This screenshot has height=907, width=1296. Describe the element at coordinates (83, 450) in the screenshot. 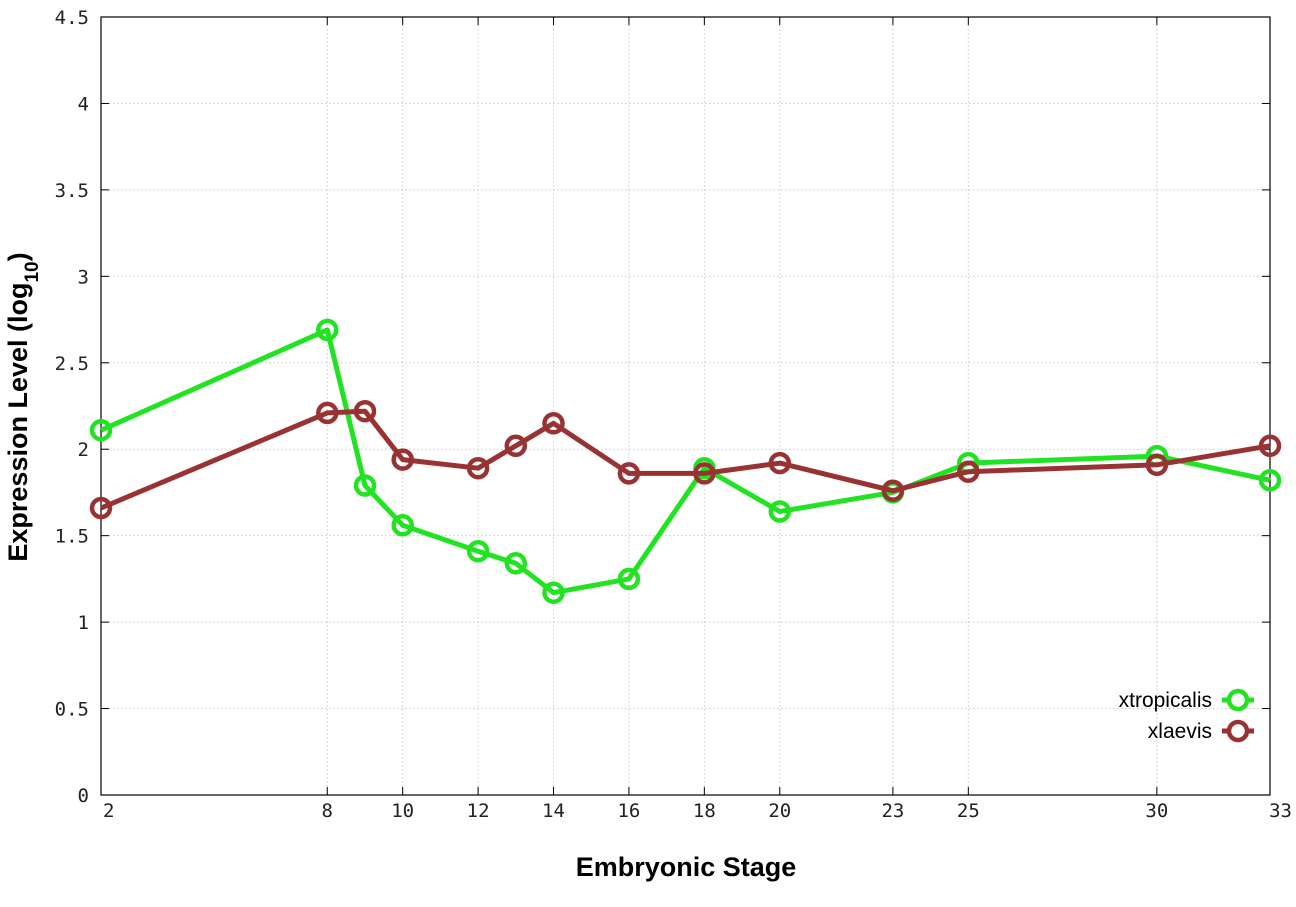

I see `y-tick-label: 2` at that location.